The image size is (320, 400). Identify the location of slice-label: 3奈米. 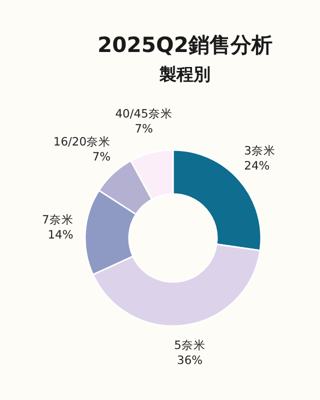
(260, 151).